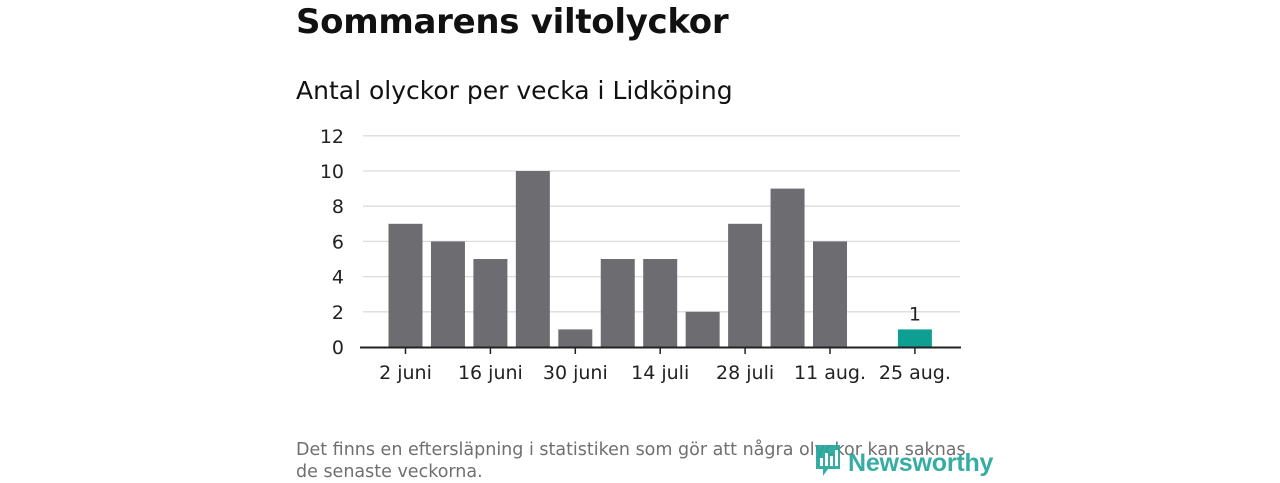 This screenshot has width=1280, height=483. I want to click on x-tick-label: 30 juni, so click(575, 373).